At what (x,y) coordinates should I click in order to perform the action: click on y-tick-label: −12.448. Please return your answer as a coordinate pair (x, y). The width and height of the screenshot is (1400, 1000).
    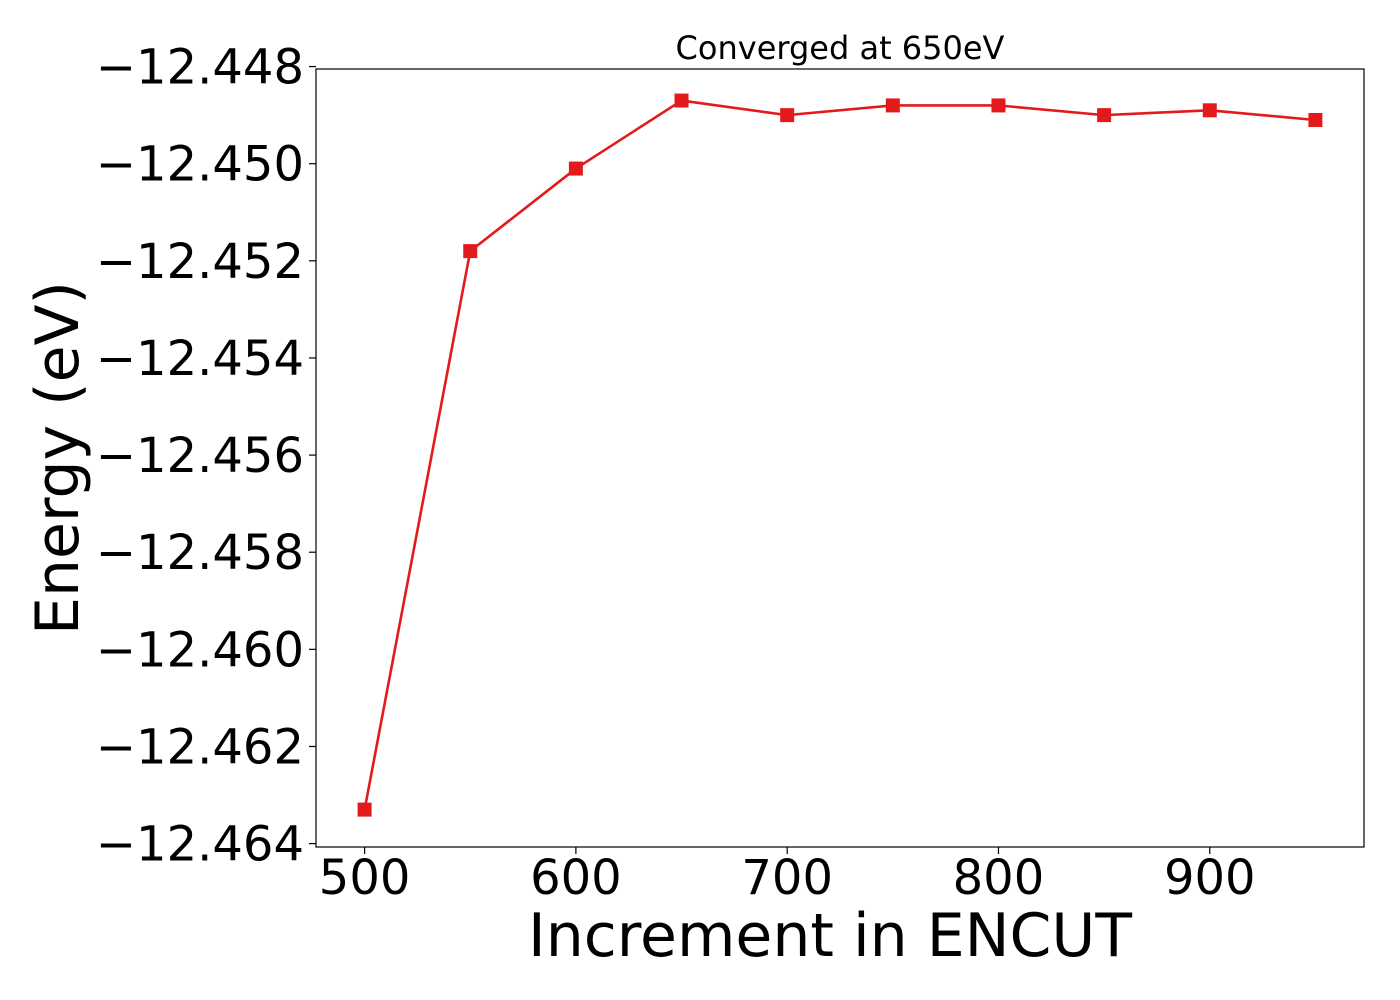
    Looking at the image, I should click on (200, 68).